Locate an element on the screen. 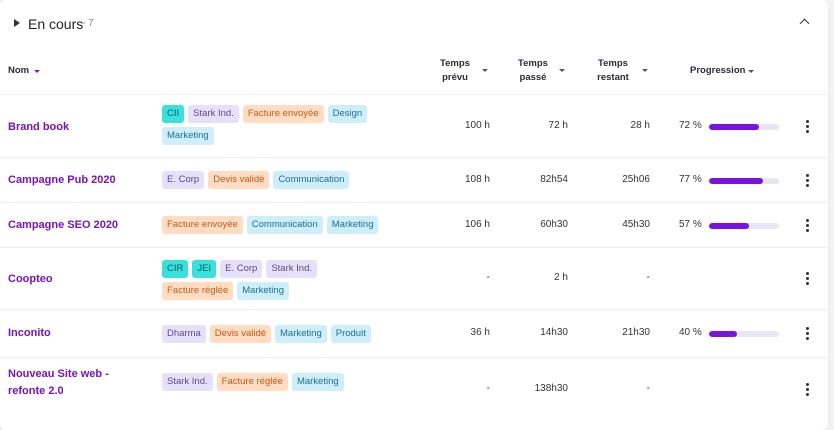 This screenshot has width=834, height=430. section-count: - 7 is located at coordinates (88, 23).